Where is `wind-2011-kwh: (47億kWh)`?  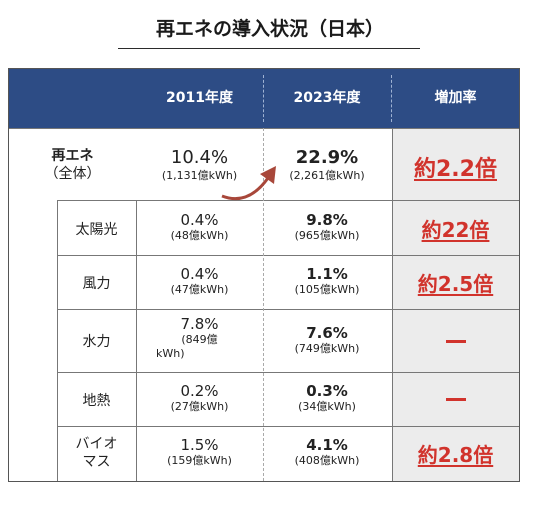
wind-2011-kwh: (47億kWh) is located at coordinates (199, 289).